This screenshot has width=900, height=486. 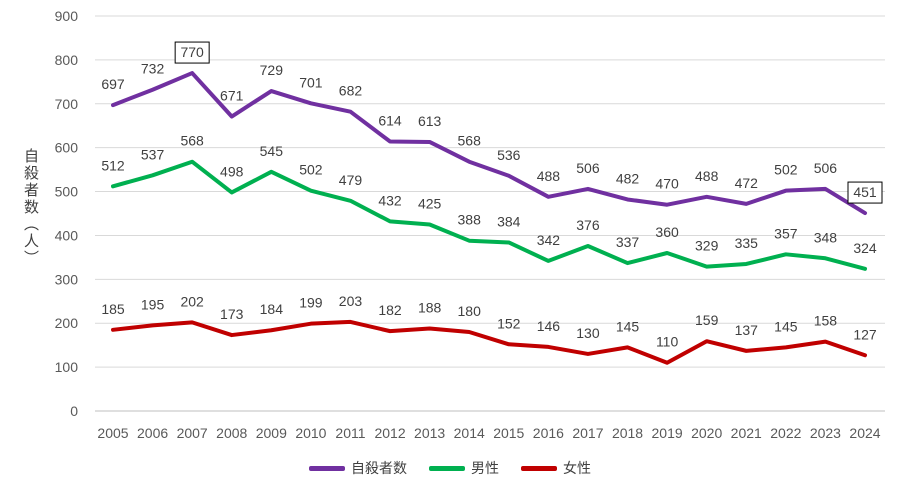 I want to click on y-tick-label: 100, so click(x=67, y=367).